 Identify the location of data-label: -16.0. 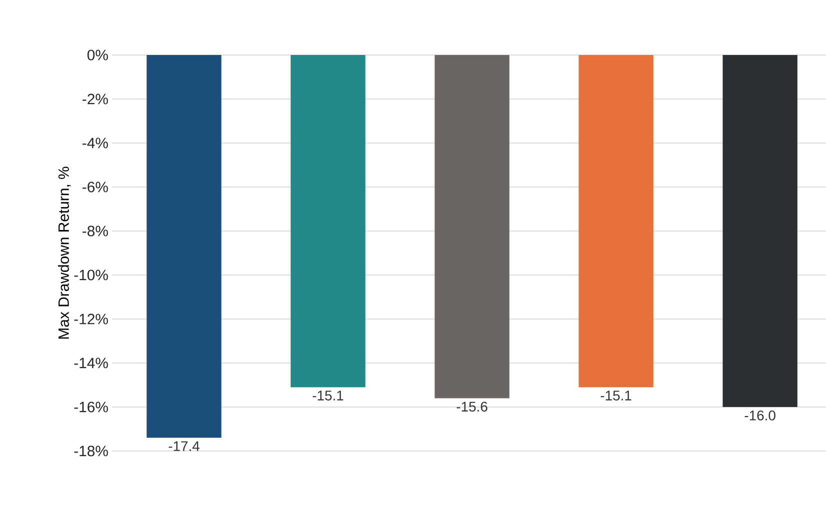
(760, 415).